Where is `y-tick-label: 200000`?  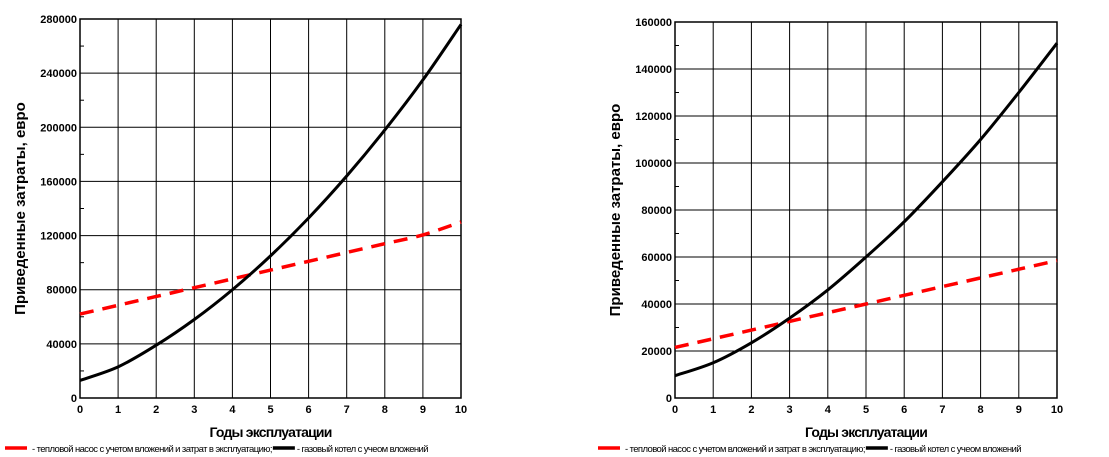
y-tick-label: 200000 is located at coordinates (58, 128).